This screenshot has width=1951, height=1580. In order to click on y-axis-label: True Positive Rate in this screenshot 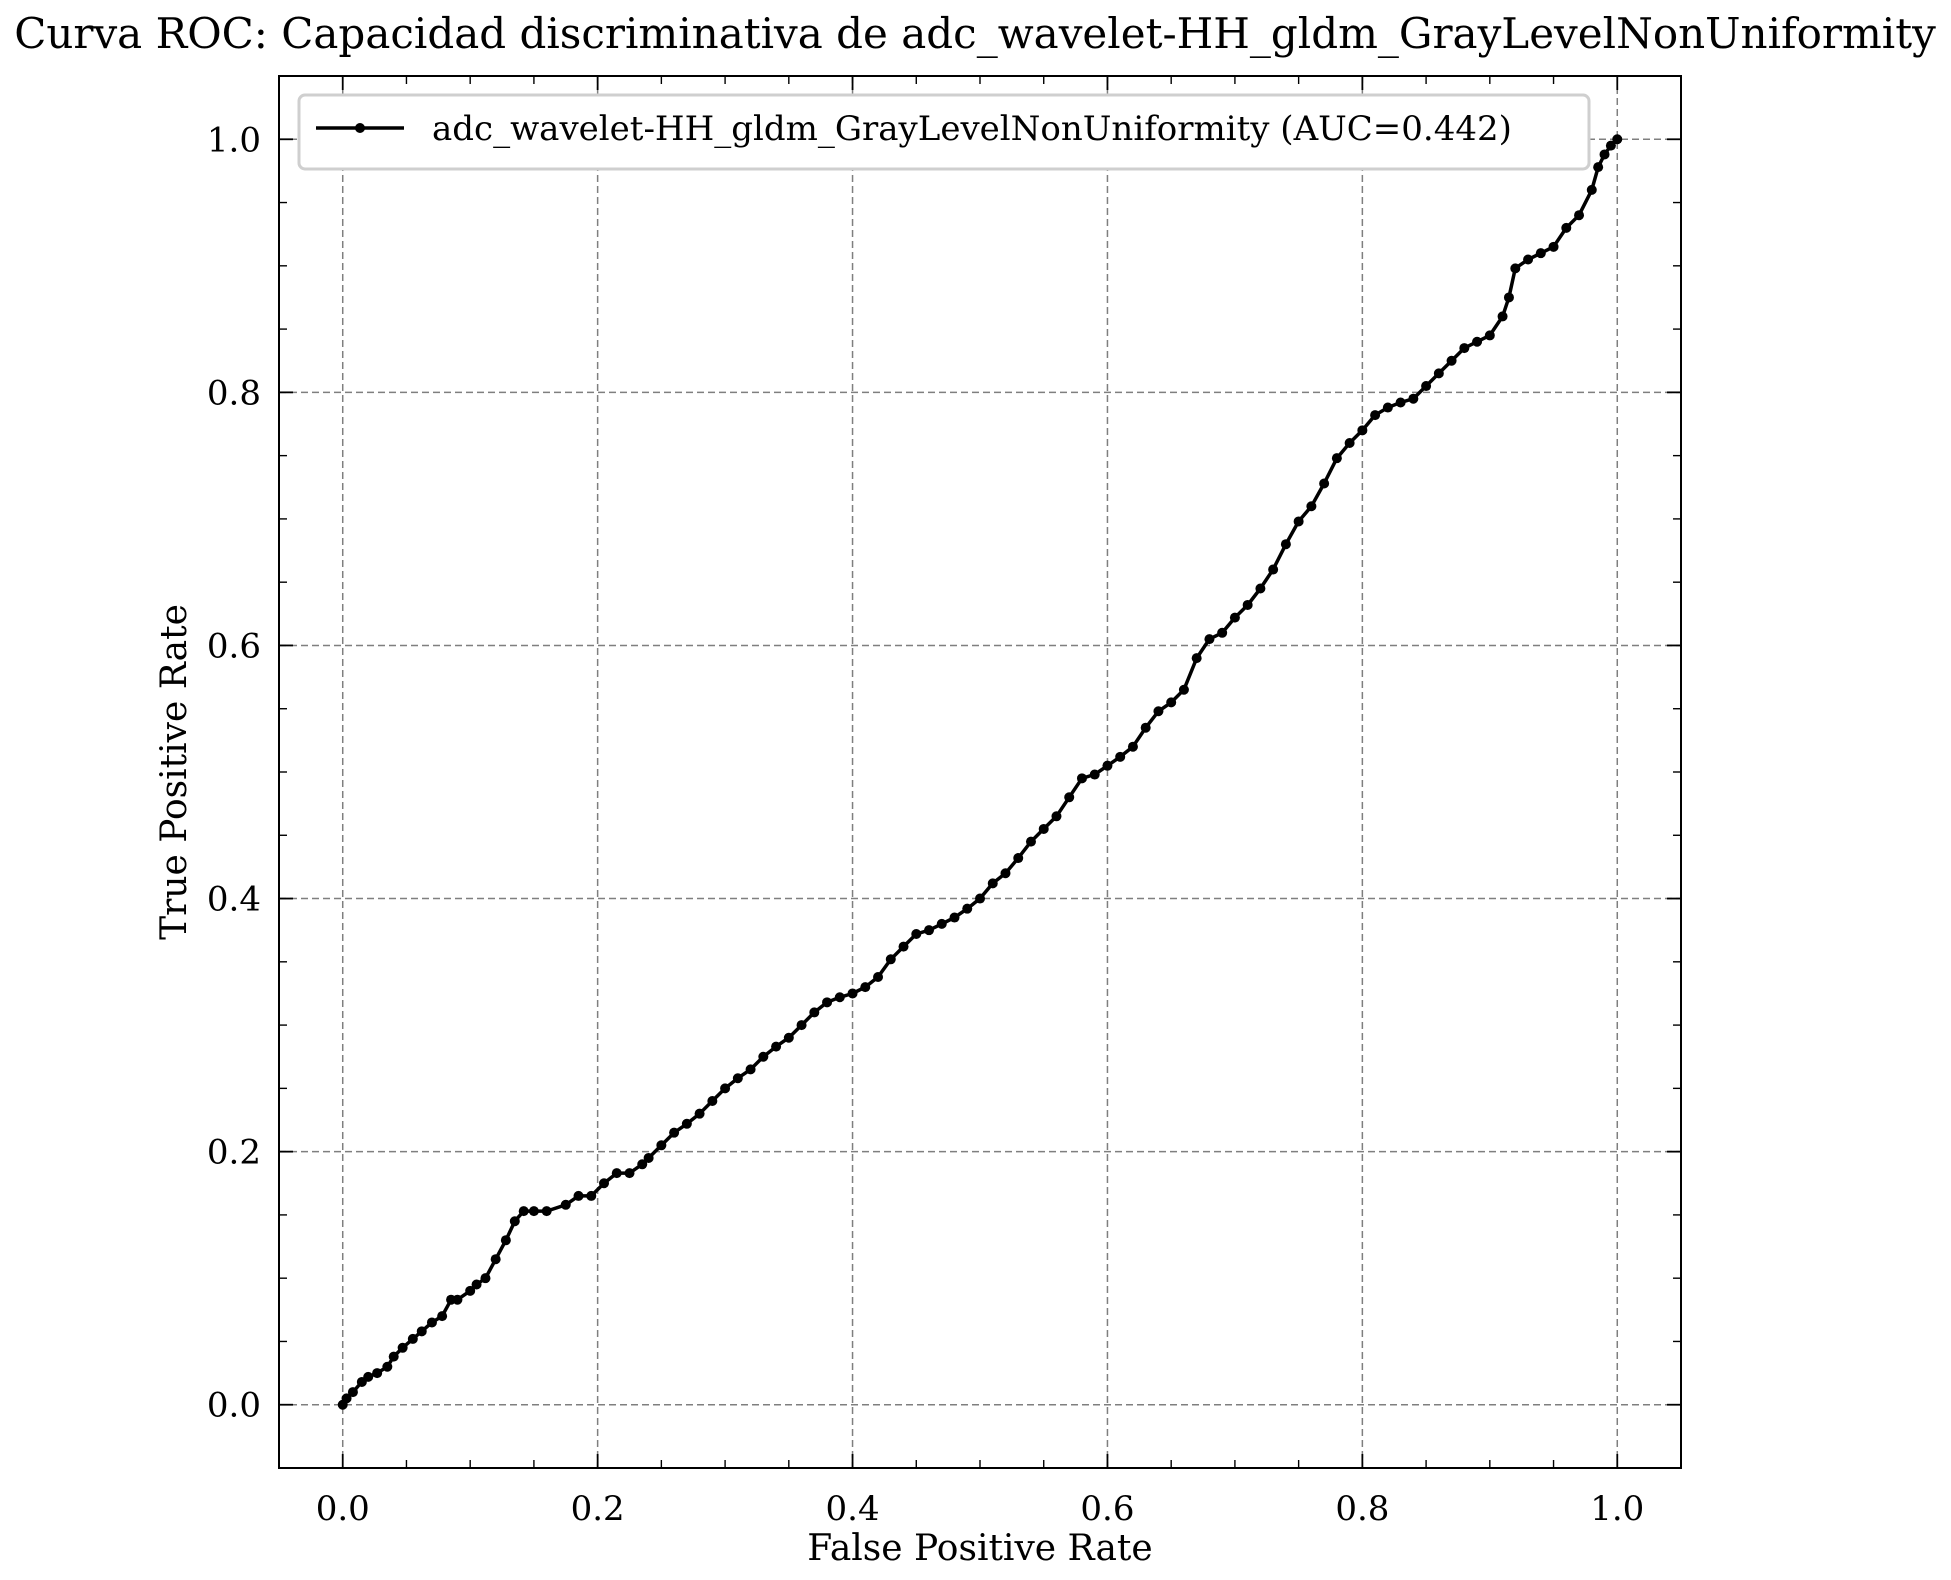, I will do `click(174, 772)`.